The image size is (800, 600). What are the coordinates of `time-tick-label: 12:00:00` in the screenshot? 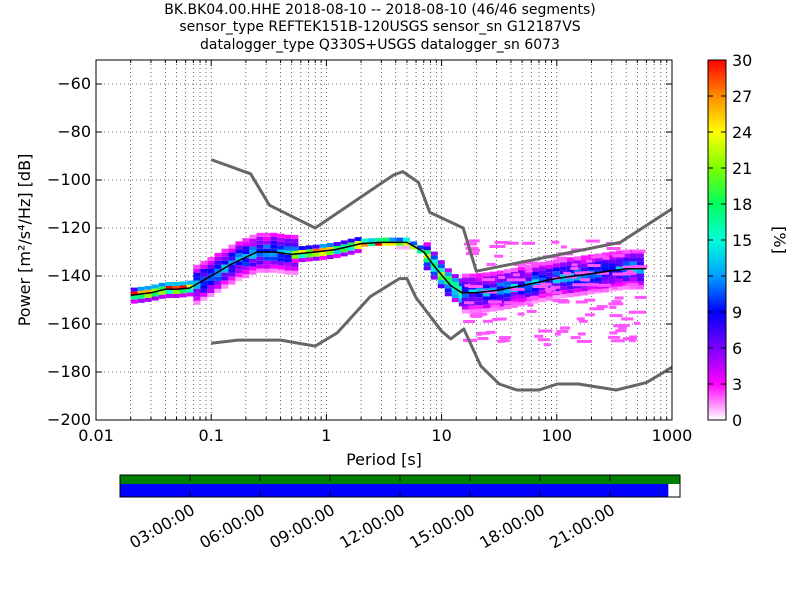 It's located at (372, 526).